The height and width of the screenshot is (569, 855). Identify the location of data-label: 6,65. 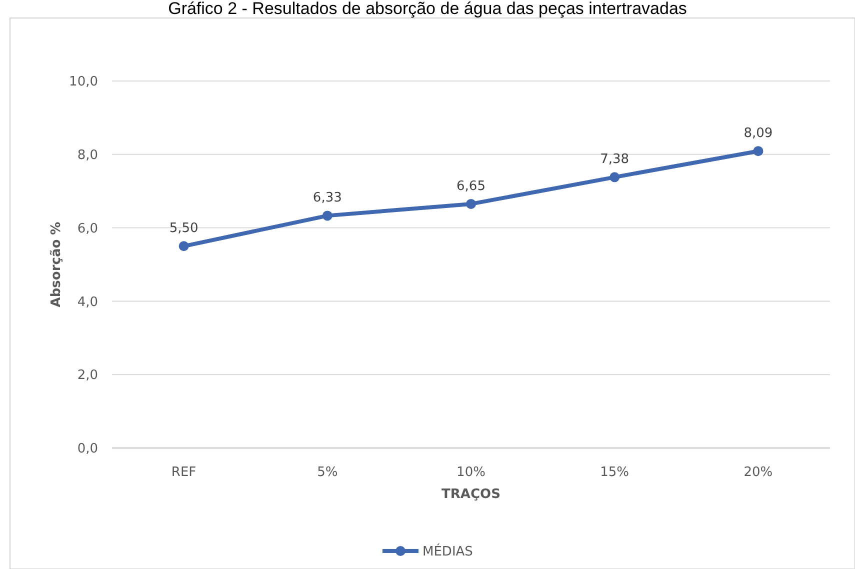
(471, 186).